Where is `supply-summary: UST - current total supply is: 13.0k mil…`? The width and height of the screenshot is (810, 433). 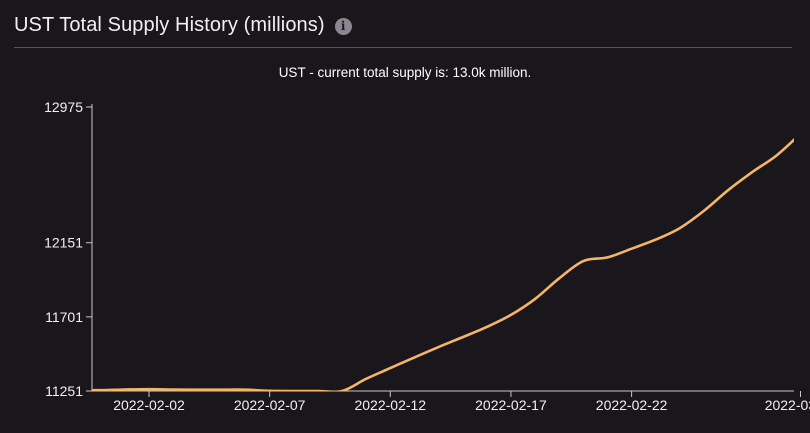 supply-summary: UST - current total supply is: 13.0k mil… is located at coordinates (405, 72).